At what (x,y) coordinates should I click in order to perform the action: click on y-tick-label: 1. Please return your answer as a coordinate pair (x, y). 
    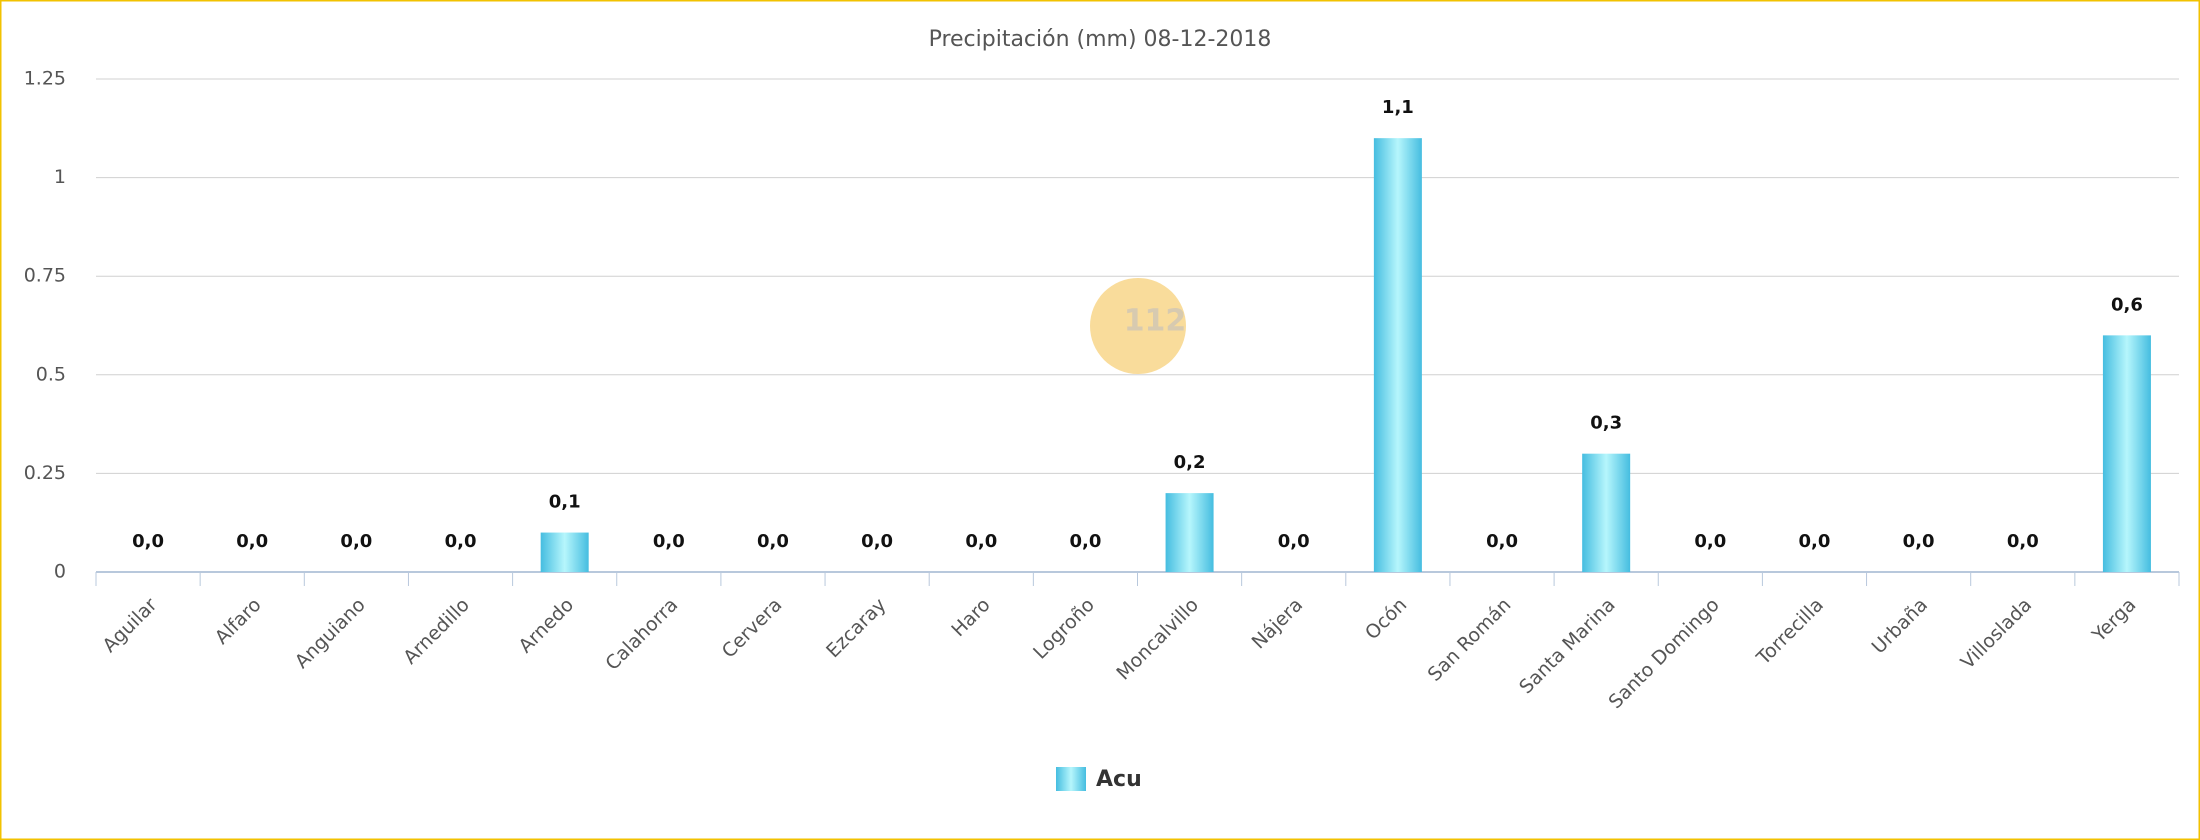
    Looking at the image, I should click on (60, 177).